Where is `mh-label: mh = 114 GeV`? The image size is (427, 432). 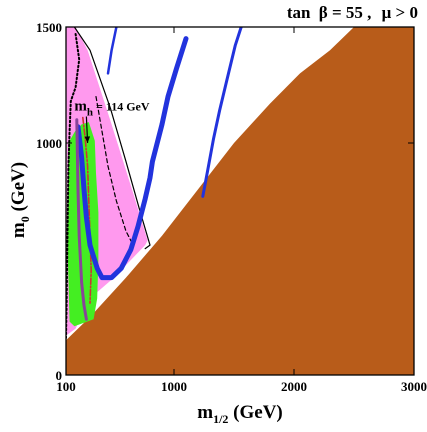
mh-label: mh = 114 GeV is located at coordinates (111, 109).